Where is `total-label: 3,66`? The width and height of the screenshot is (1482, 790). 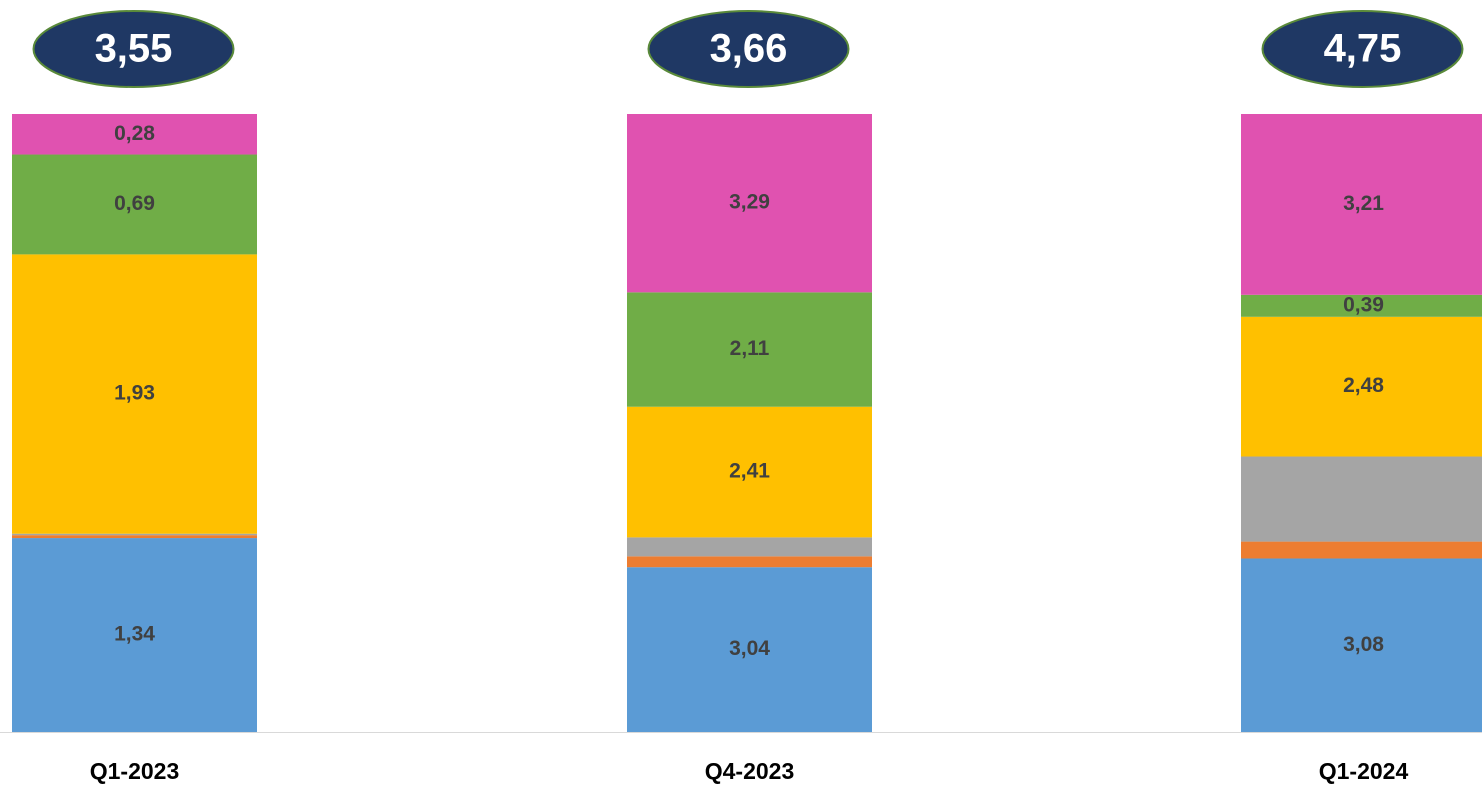 total-label: 3,66 is located at coordinates (749, 49).